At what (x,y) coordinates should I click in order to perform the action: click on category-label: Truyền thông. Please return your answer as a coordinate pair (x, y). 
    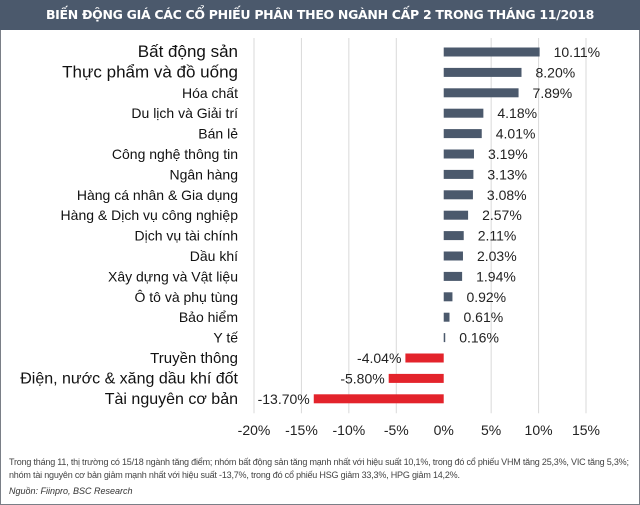
    Looking at the image, I should click on (194, 358).